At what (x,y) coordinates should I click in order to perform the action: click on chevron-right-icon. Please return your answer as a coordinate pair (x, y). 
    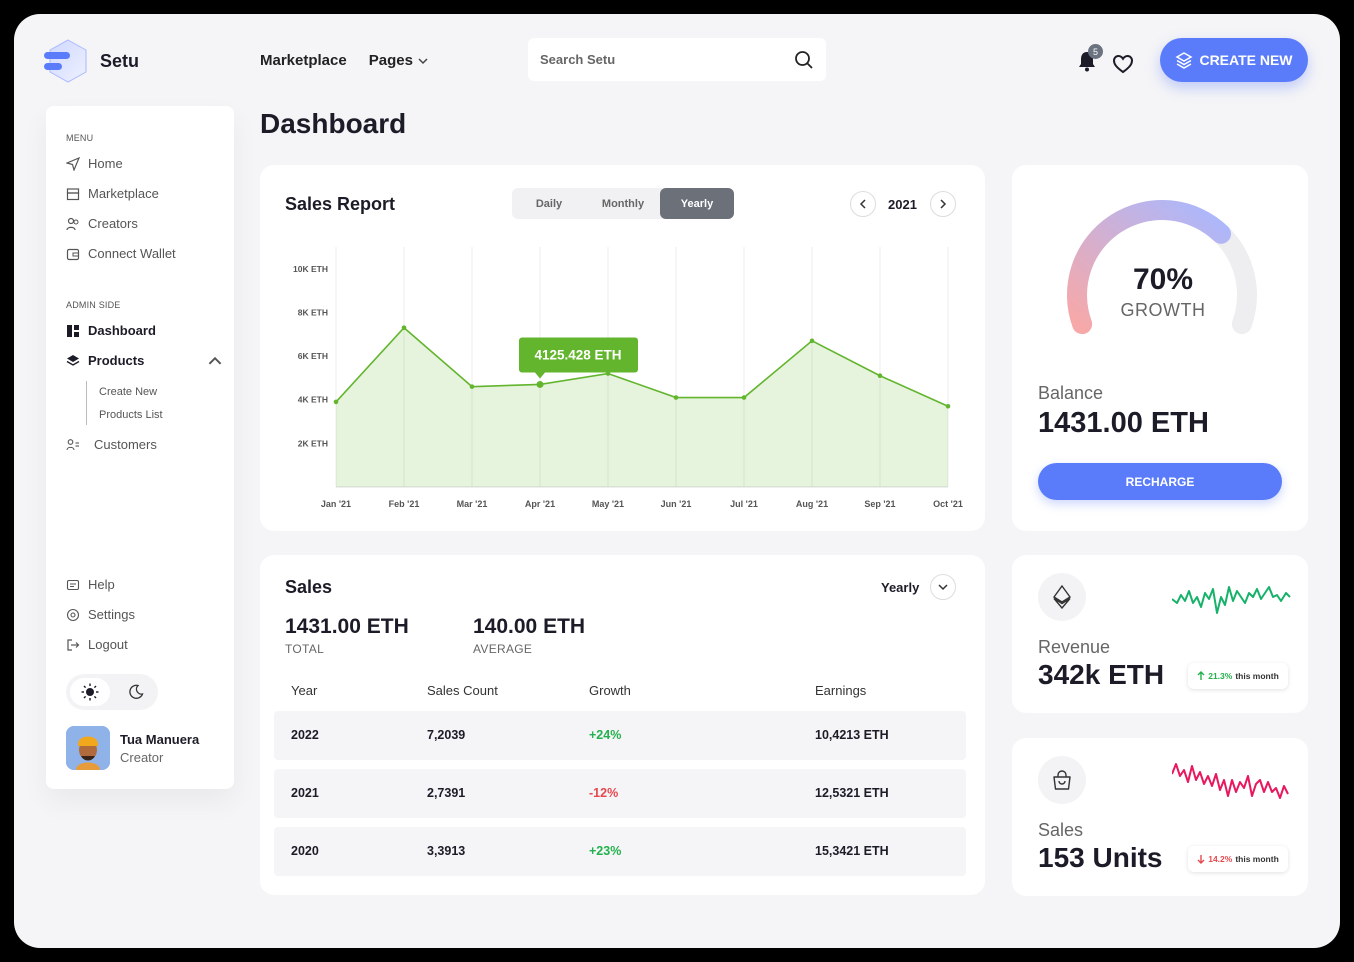
    Looking at the image, I should click on (943, 204).